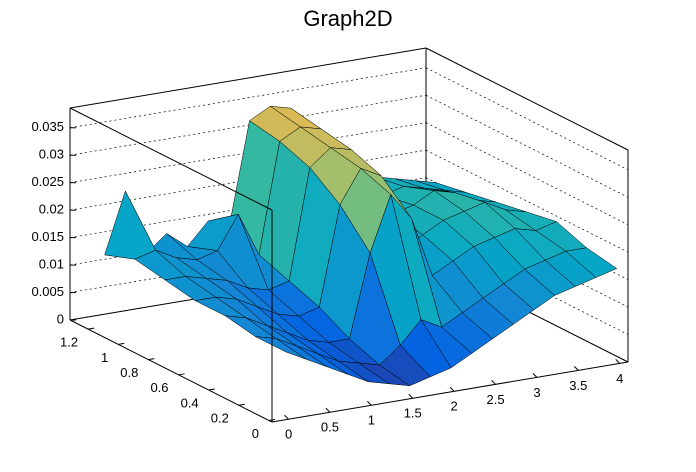 The height and width of the screenshot is (472, 696). What do you see at coordinates (330, 427) in the screenshot?
I see `x-tick-label: 0.5` at bounding box center [330, 427].